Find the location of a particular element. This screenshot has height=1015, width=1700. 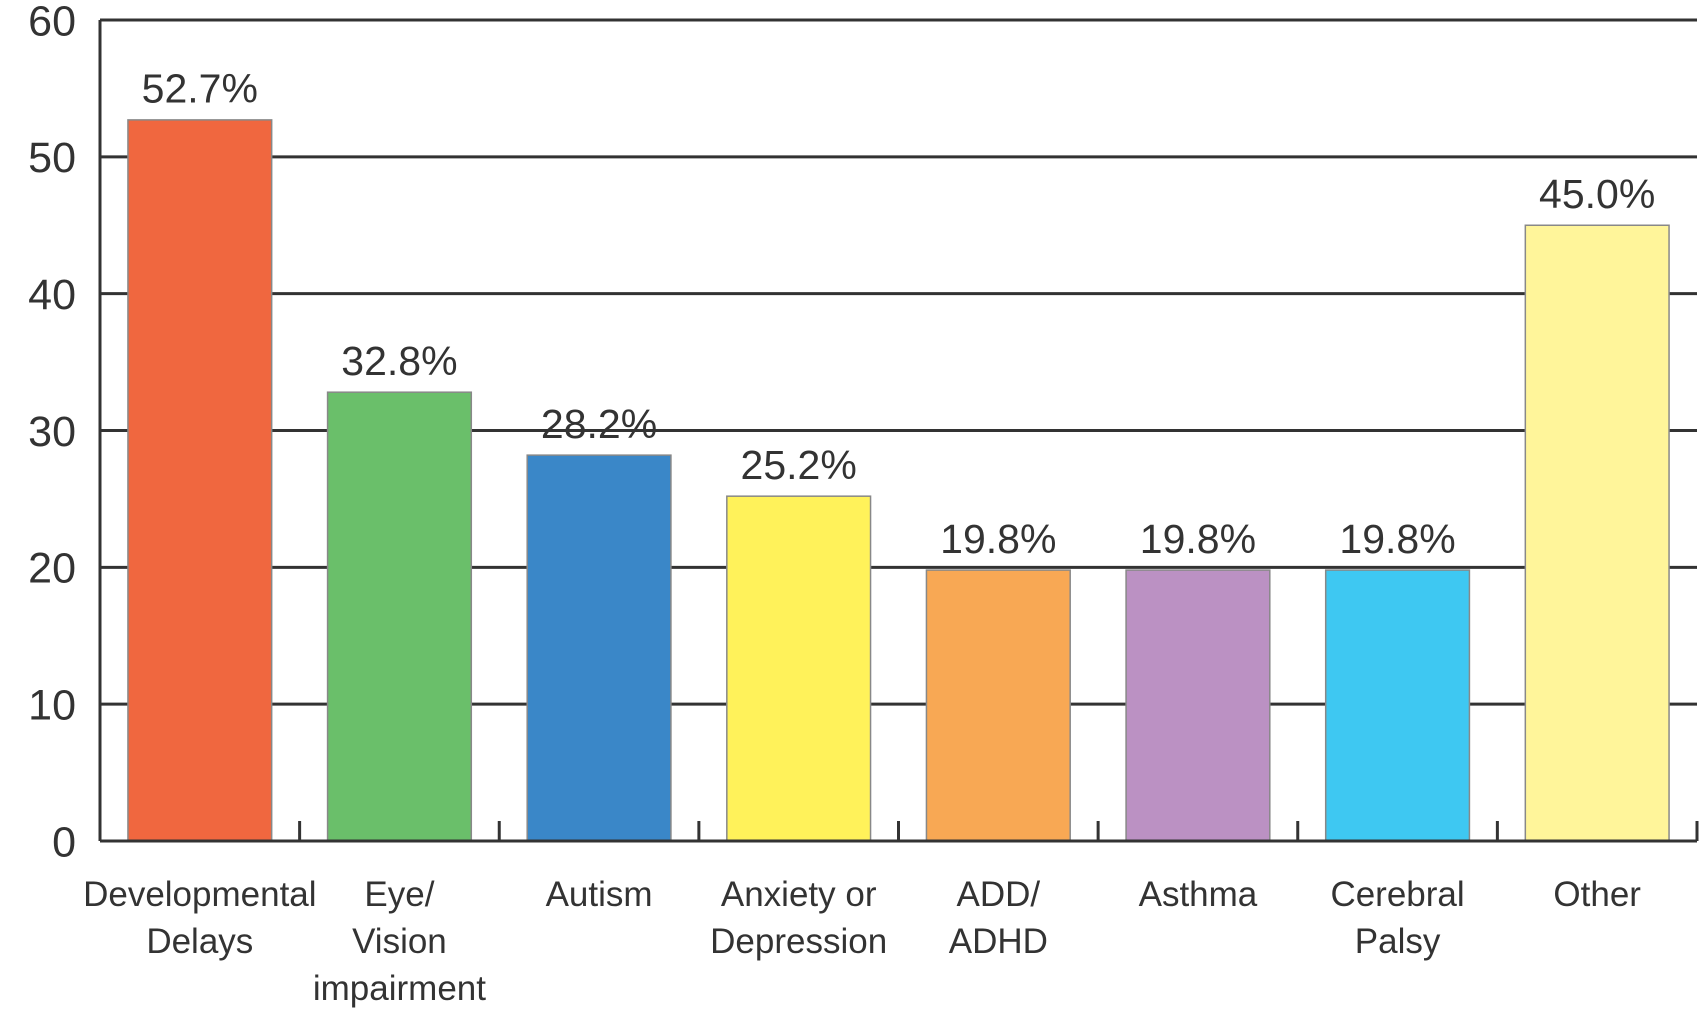

value-label: 45.0% is located at coordinates (1597, 194).